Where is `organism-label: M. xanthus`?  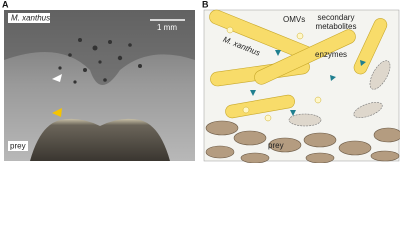 organism-label: M. xanthus is located at coordinates (30, 18).